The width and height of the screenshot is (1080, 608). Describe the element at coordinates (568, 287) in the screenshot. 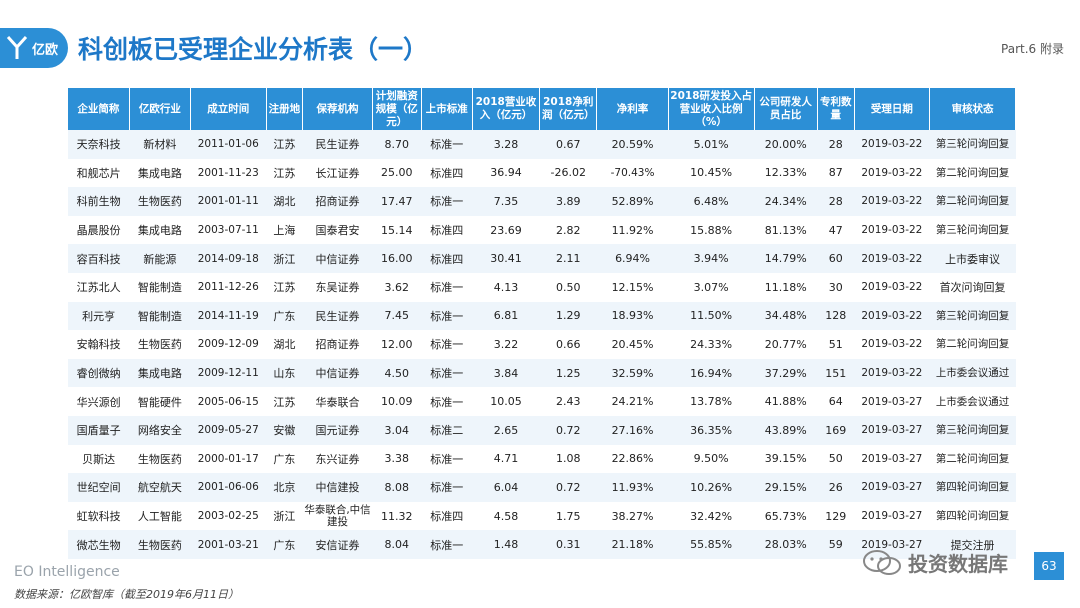

I see `table-cell: 0.50` at that location.